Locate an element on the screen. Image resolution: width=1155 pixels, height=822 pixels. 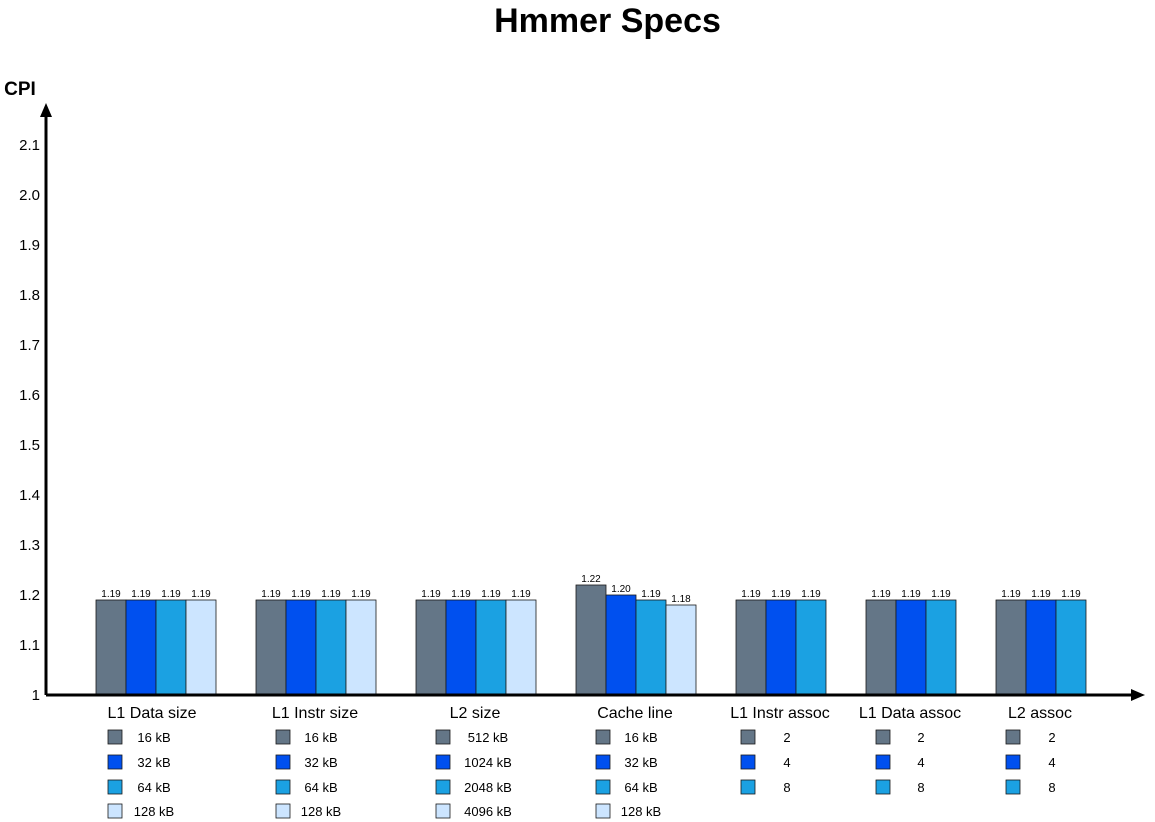
legend-label: 2048 kB is located at coordinates (488, 787).